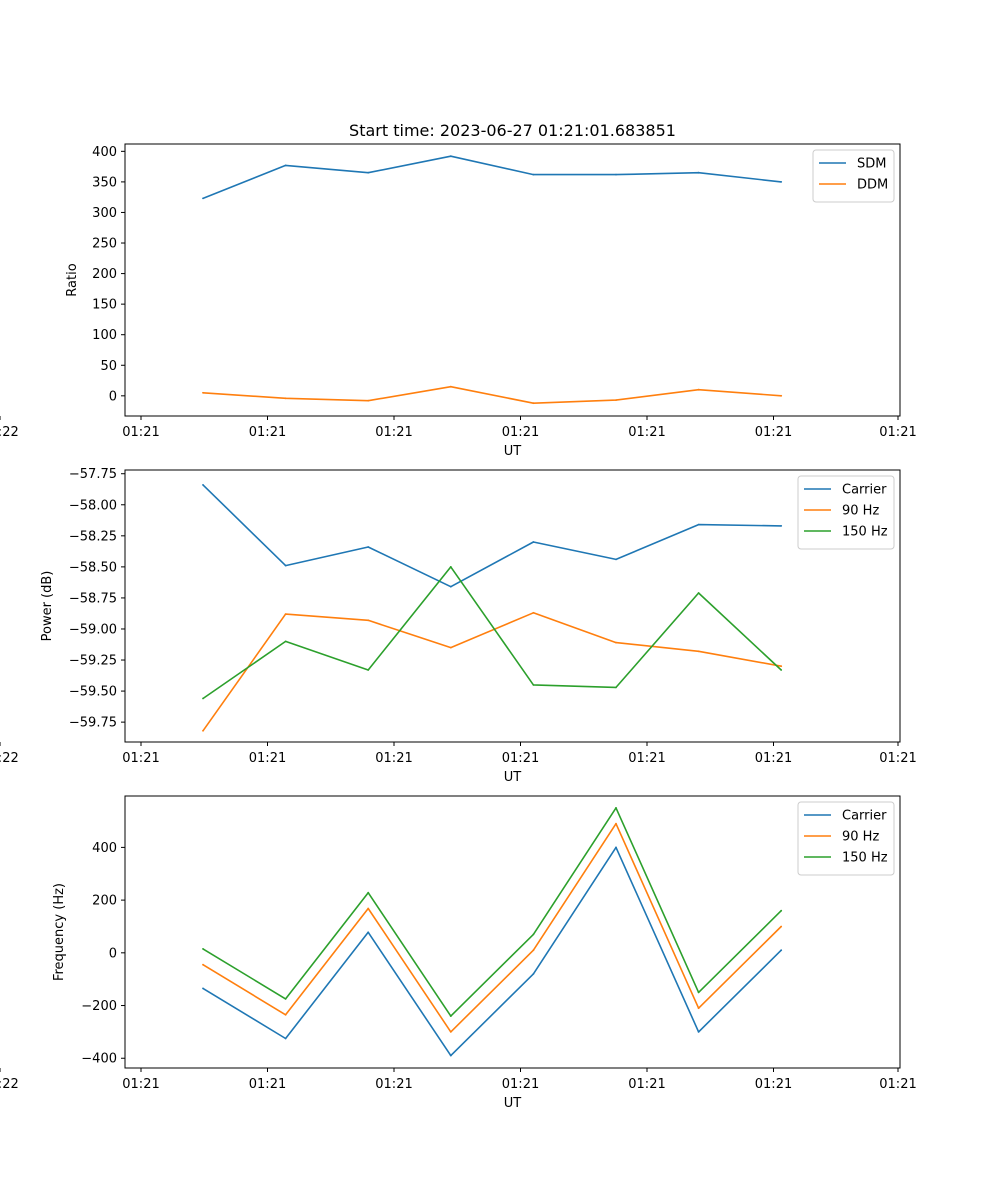 The image size is (1000, 1200). What do you see at coordinates (492, 633) in the screenshot?
I see `series-line-150-hz` at bounding box center [492, 633].